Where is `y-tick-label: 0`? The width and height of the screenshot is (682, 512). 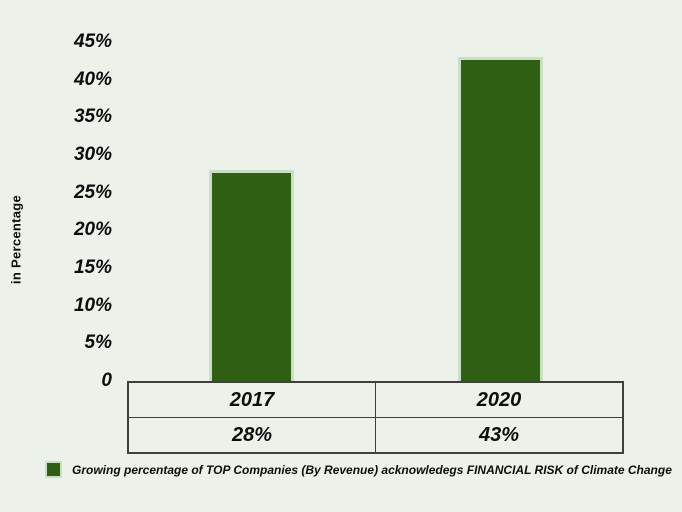 y-tick-label: 0 is located at coordinates (106, 380).